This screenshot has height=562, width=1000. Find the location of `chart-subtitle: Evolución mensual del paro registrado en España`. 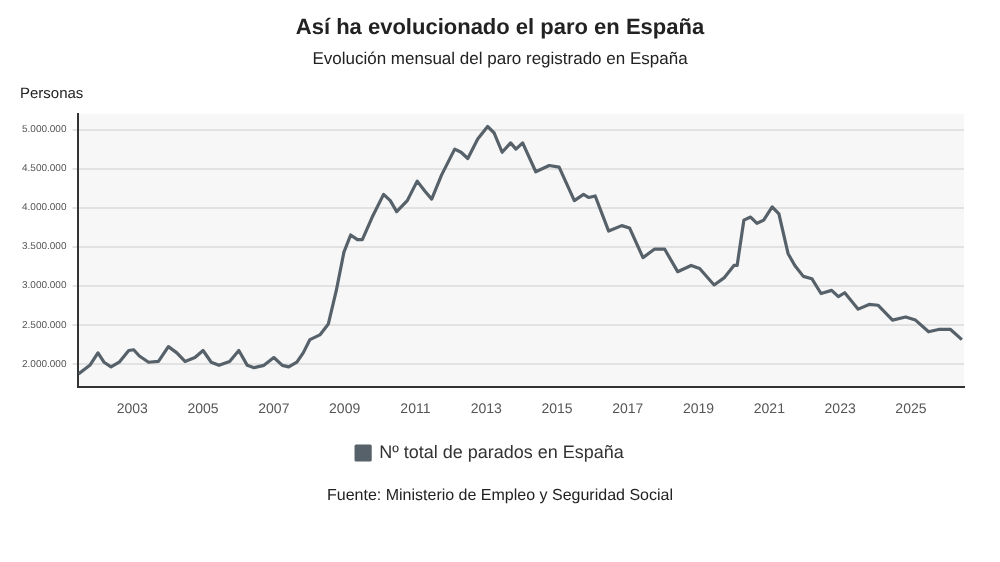

chart-subtitle: Evolución mensual del paro registrado en España is located at coordinates (500, 58).